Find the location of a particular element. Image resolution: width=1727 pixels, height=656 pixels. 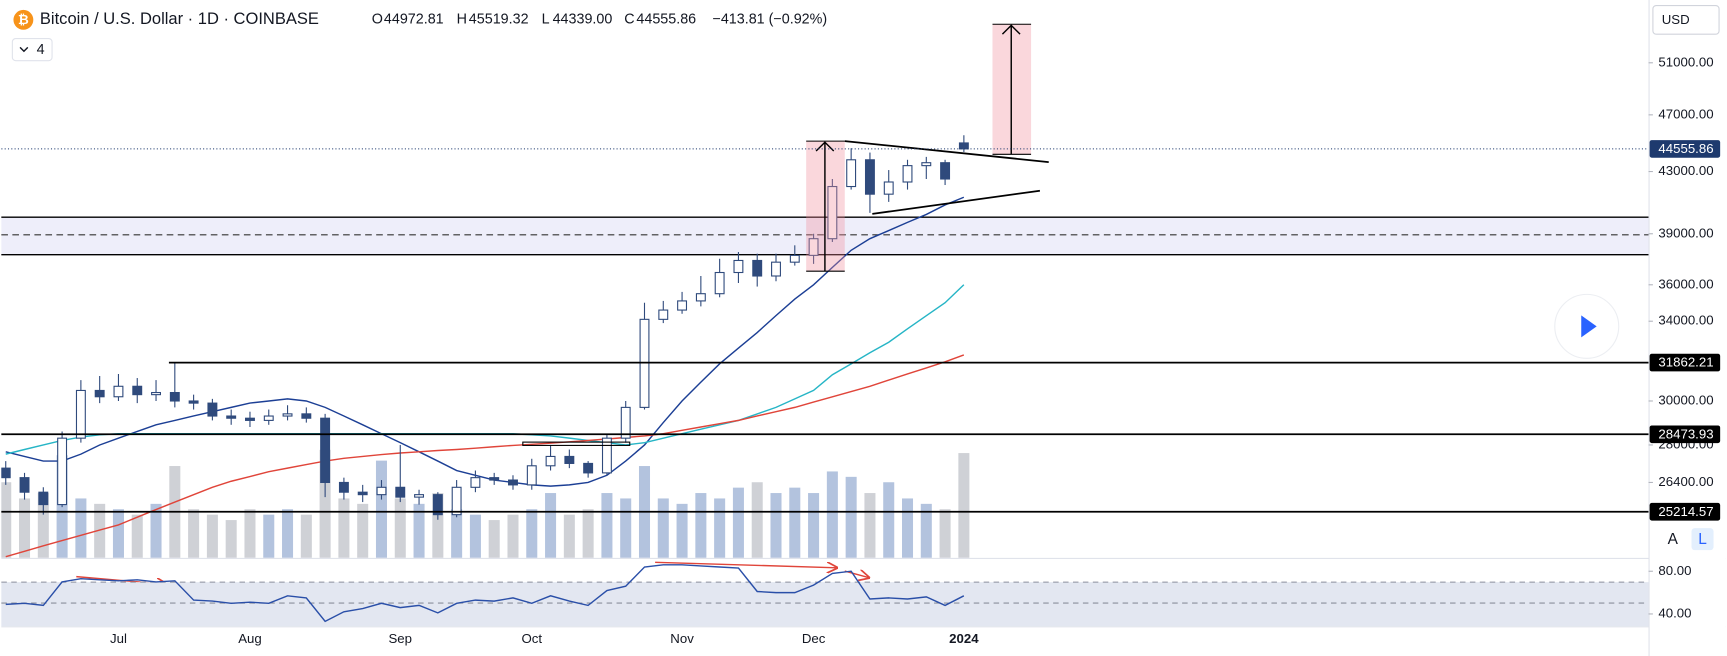

currency-button is located at coordinates (1686, 19).